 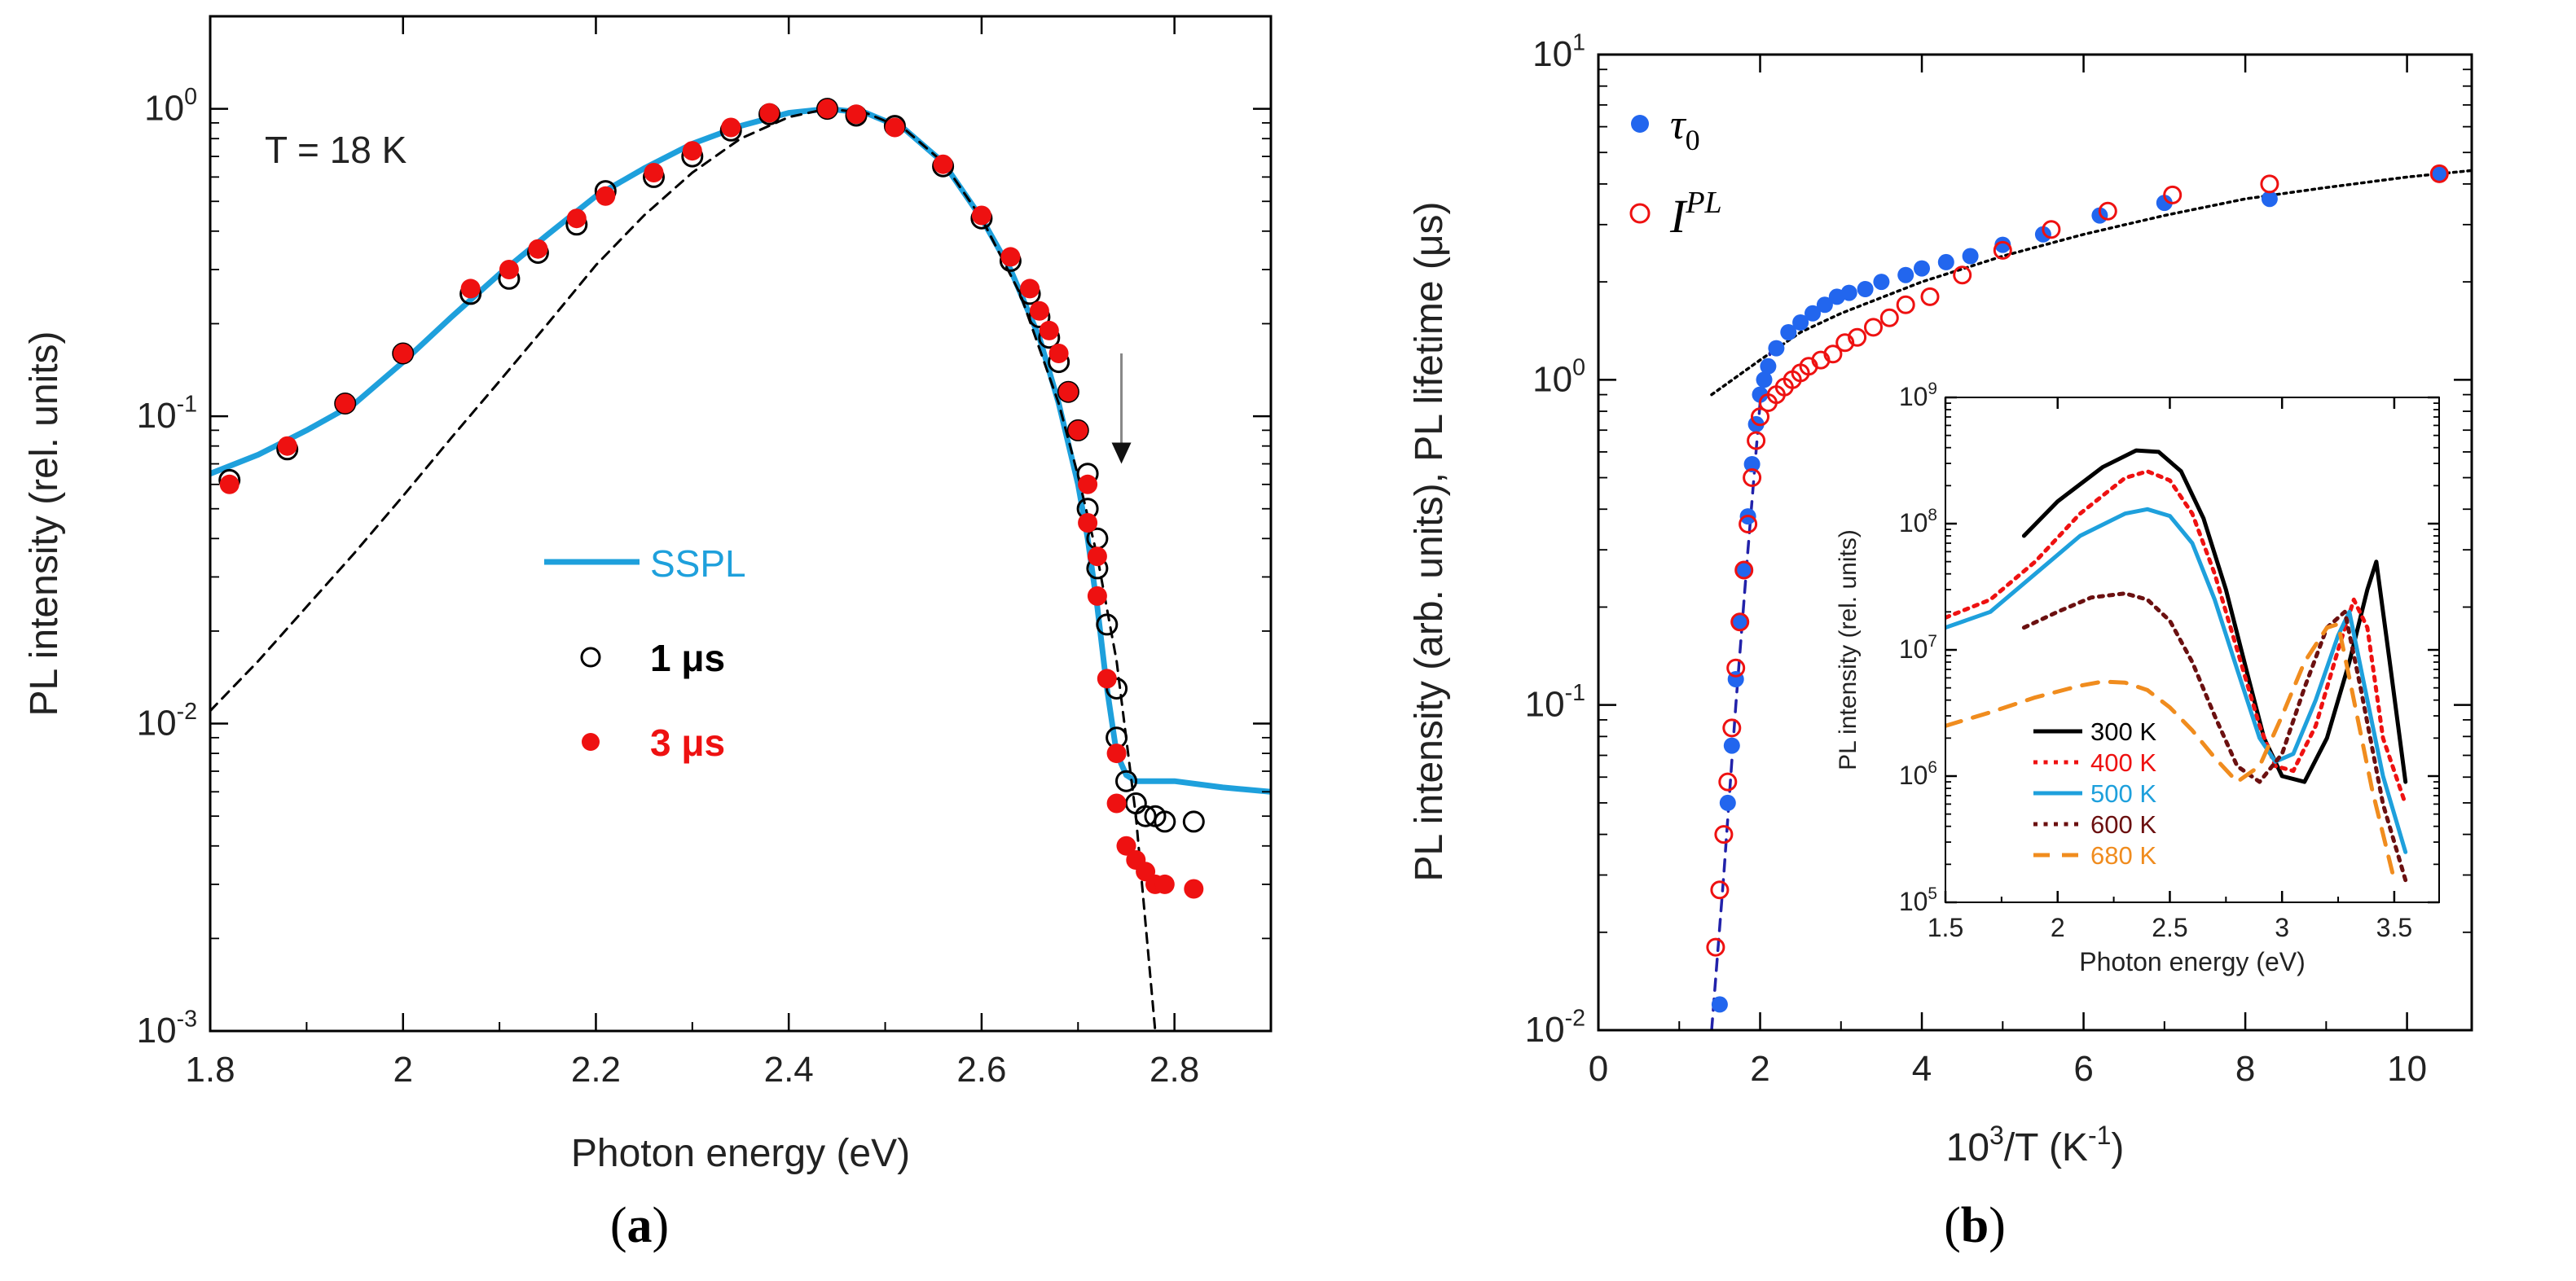 I want to click on panel-a-xtick-label: 2, so click(x=402, y=1070).